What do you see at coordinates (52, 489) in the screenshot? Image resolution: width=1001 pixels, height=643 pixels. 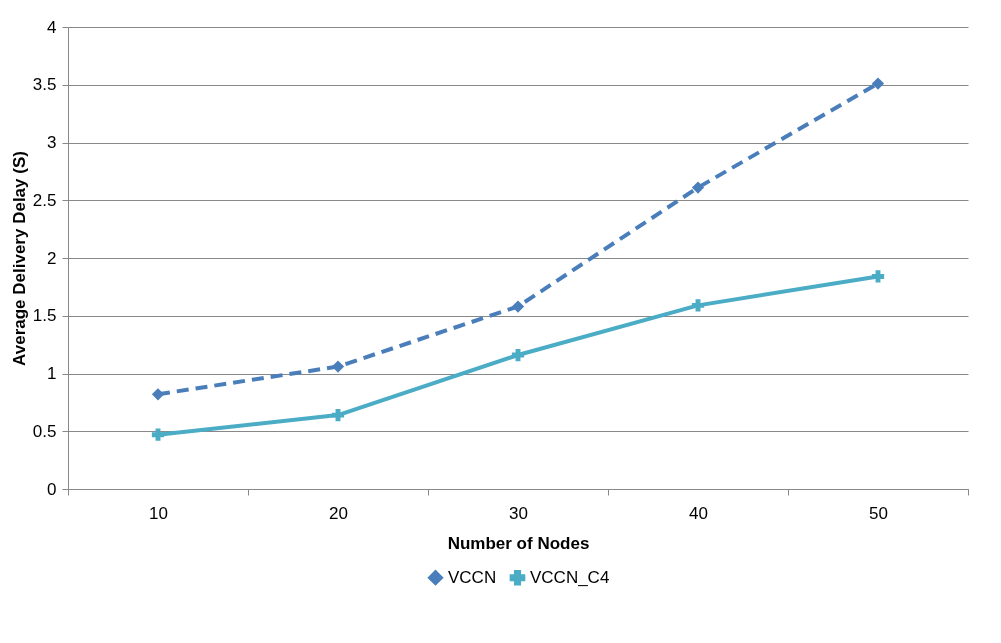 I see `y-tick-label: 0` at bounding box center [52, 489].